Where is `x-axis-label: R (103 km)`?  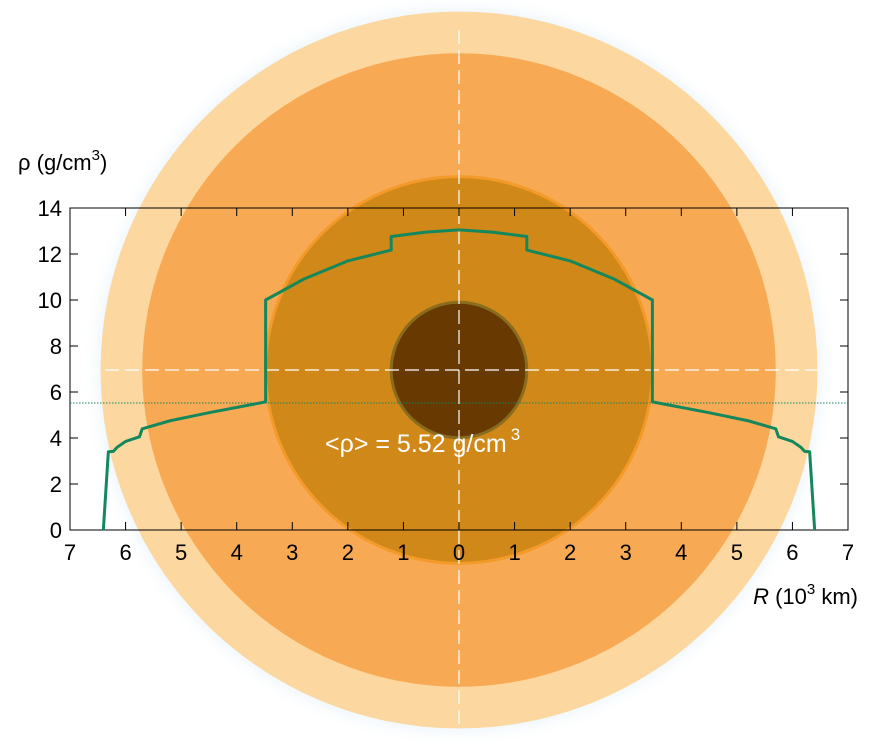
x-axis-label: R (103 km) is located at coordinates (805, 595).